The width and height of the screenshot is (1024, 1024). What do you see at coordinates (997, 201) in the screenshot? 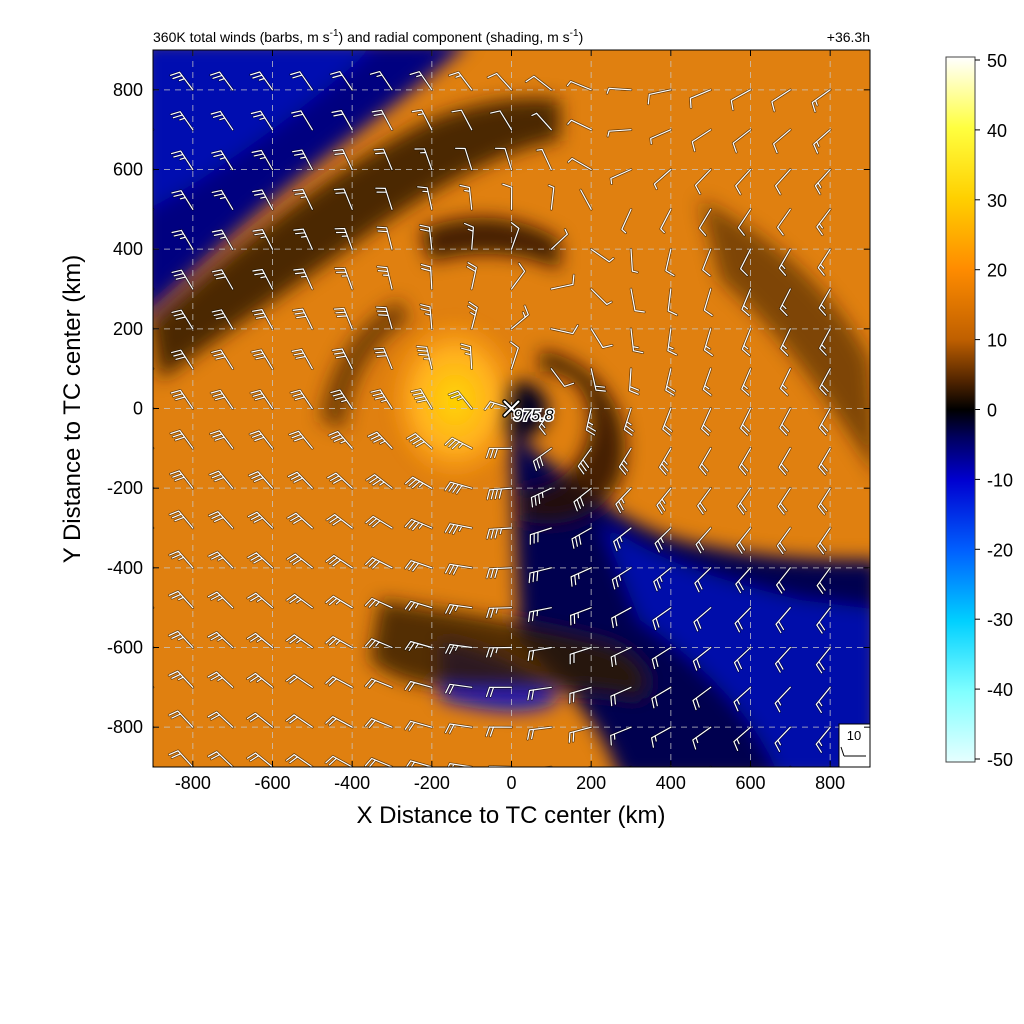
I see `colorbar-tick-label: 30` at bounding box center [997, 201].